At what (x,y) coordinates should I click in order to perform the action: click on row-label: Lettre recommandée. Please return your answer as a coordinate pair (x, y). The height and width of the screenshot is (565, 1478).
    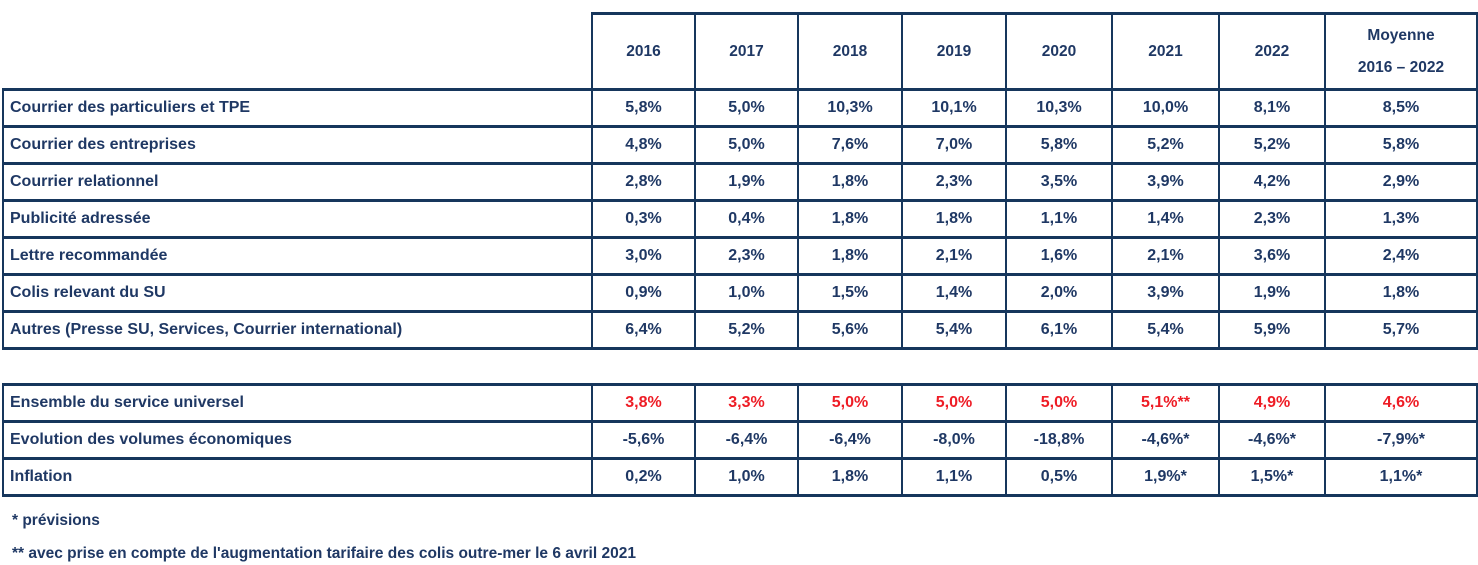
    Looking at the image, I should click on (297, 256).